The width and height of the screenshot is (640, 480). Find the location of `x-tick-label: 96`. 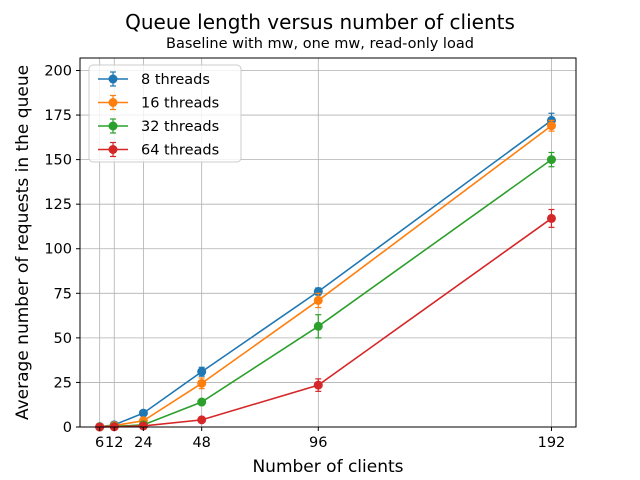

x-tick-label: 96 is located at coordinates (318, 443).